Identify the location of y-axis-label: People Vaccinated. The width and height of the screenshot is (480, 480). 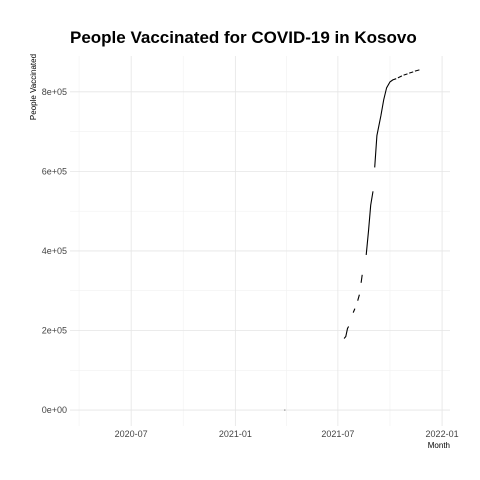
(33, 87).